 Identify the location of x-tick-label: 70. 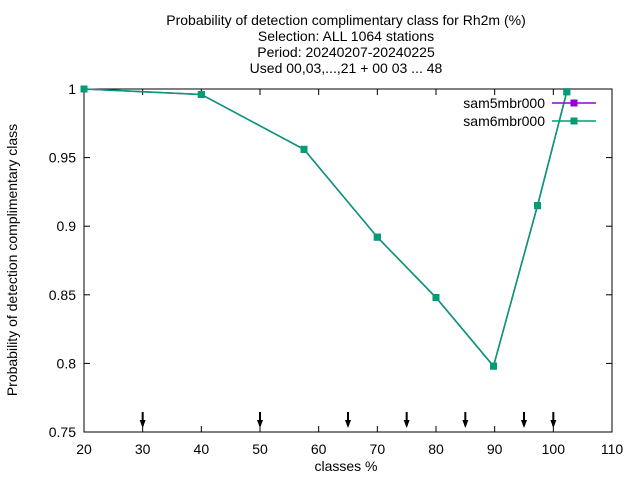
(378, 449).